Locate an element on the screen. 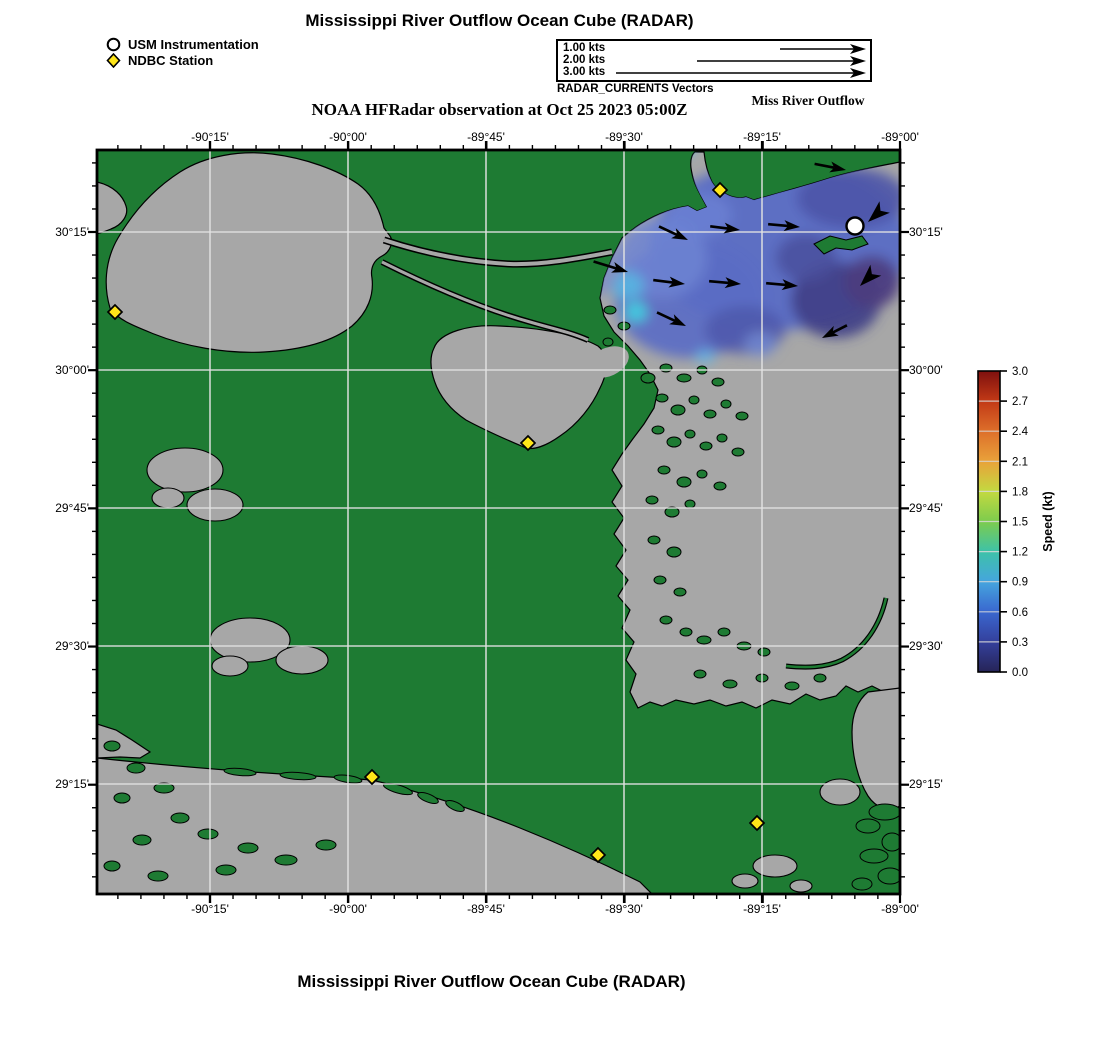  legend-usm-label: USM Instrumentation is located at coordinates (193, 44).